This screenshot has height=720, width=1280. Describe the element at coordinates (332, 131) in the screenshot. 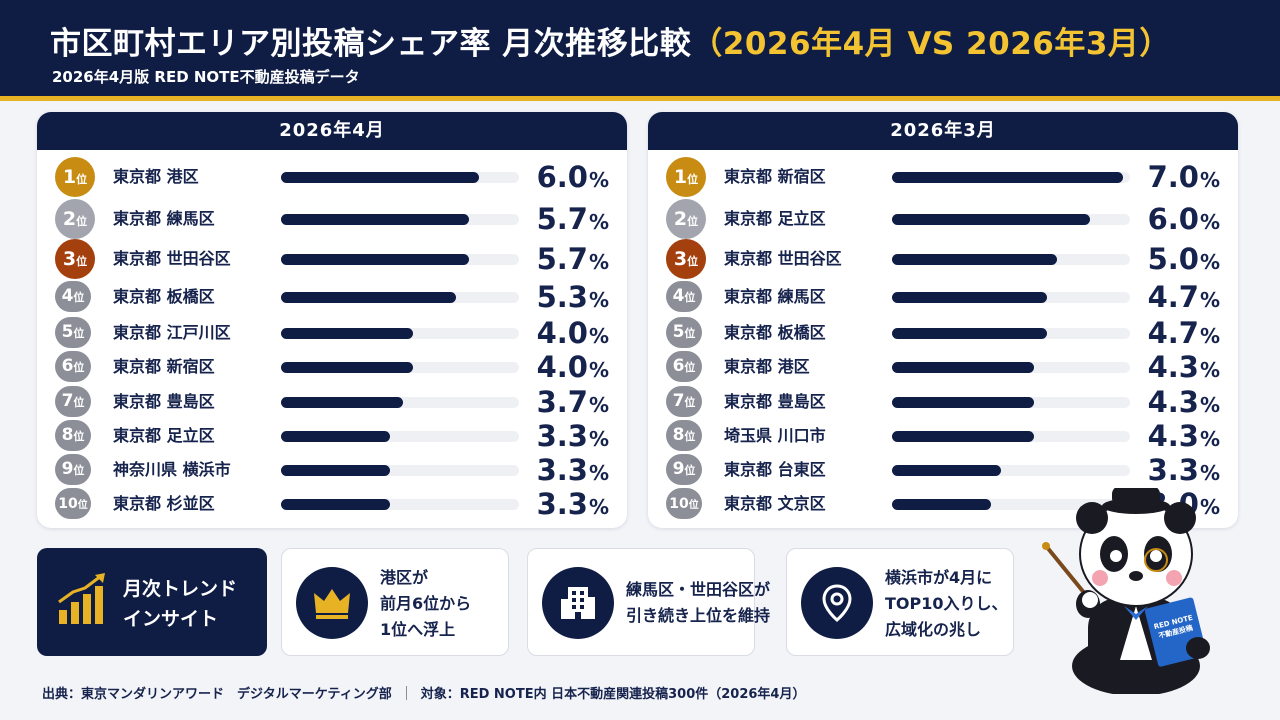

I see `april-panel-title: 2026年4月` at that location.